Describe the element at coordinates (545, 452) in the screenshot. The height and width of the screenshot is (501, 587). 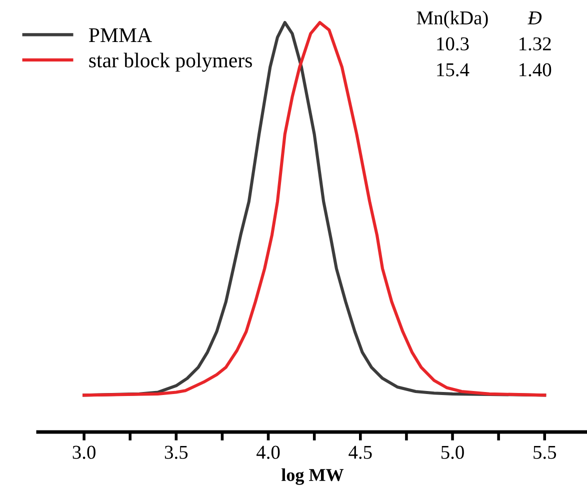
I see `x-tick-label: 5.5` at that location.